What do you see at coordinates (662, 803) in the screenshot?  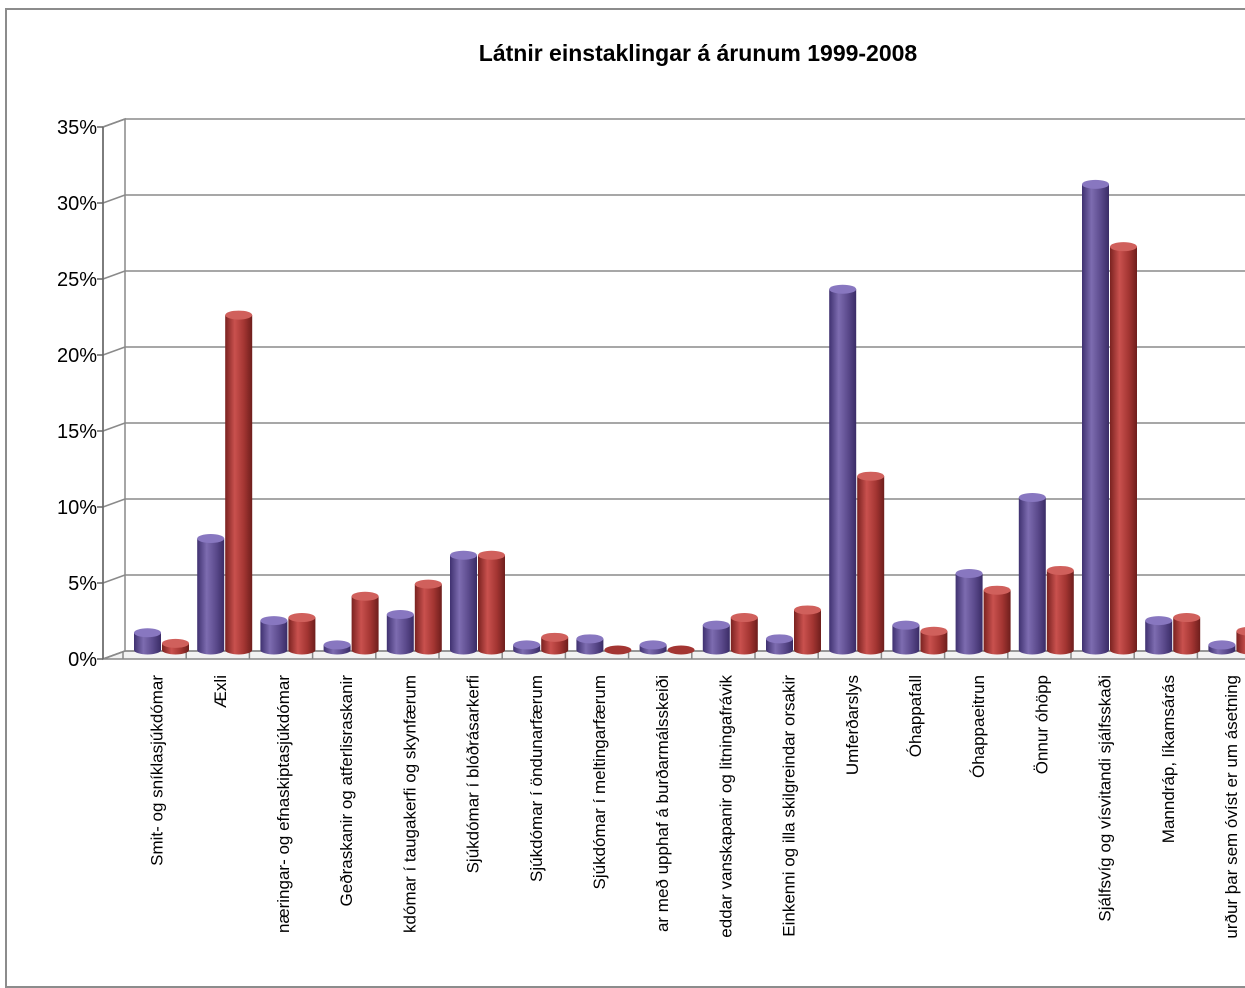 I see `x-tick-label: ar með upphaf á burðarmálsskeiði` at bounding box center [662, 803].